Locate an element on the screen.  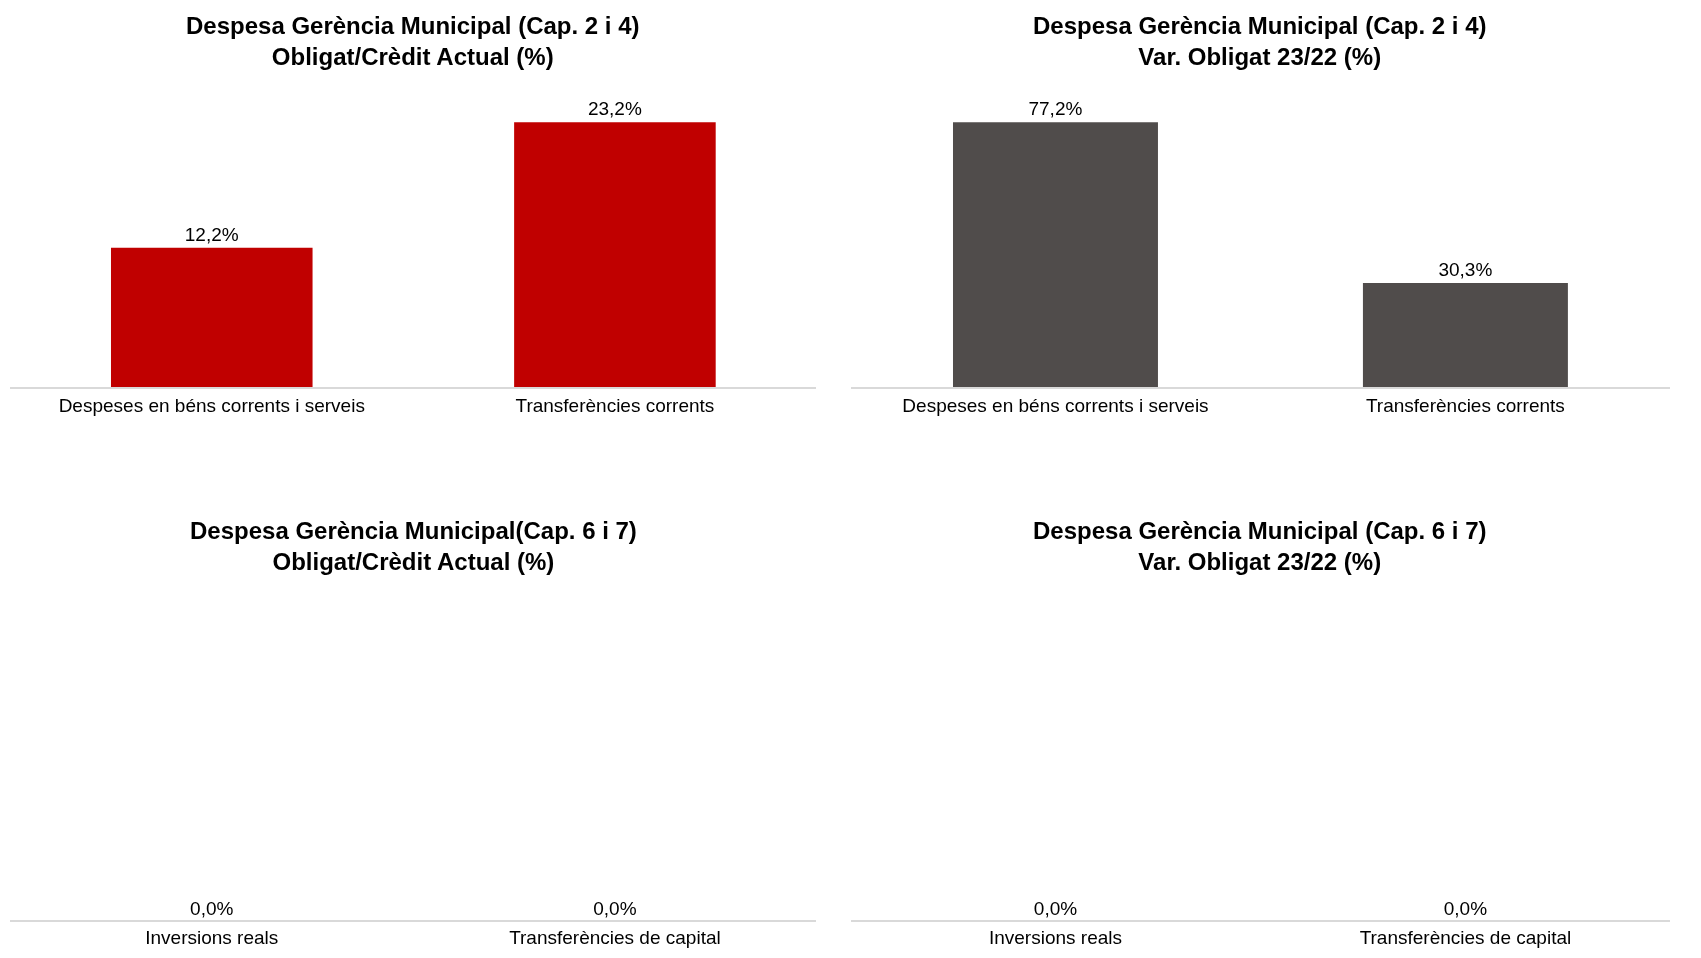
data-label: 12,2% is located at coordinates (211, 234).